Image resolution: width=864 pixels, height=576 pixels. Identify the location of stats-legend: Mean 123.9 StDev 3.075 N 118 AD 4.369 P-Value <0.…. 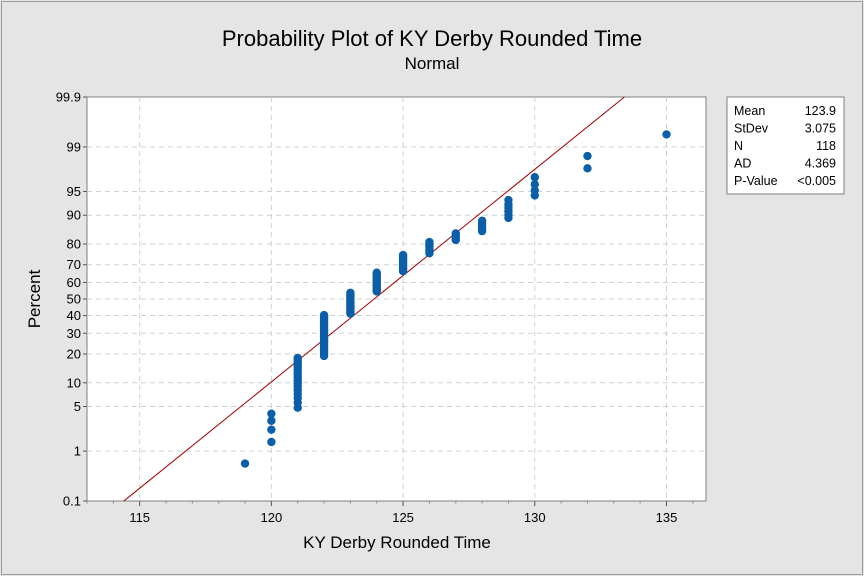
(785, 145).